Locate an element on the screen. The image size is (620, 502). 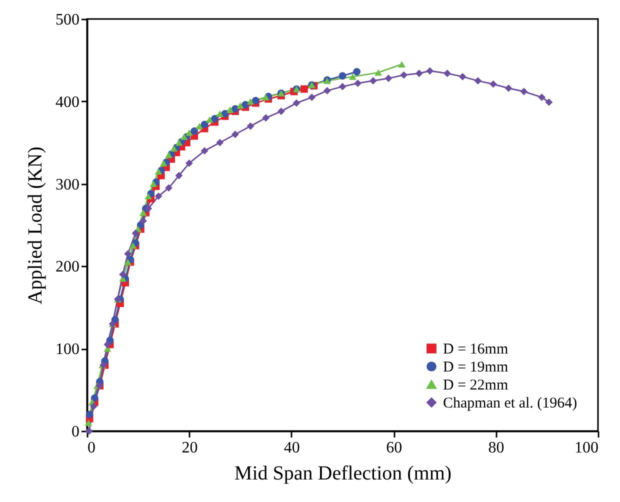
y-tick-label: 0 is located at coordinates (76, 432).